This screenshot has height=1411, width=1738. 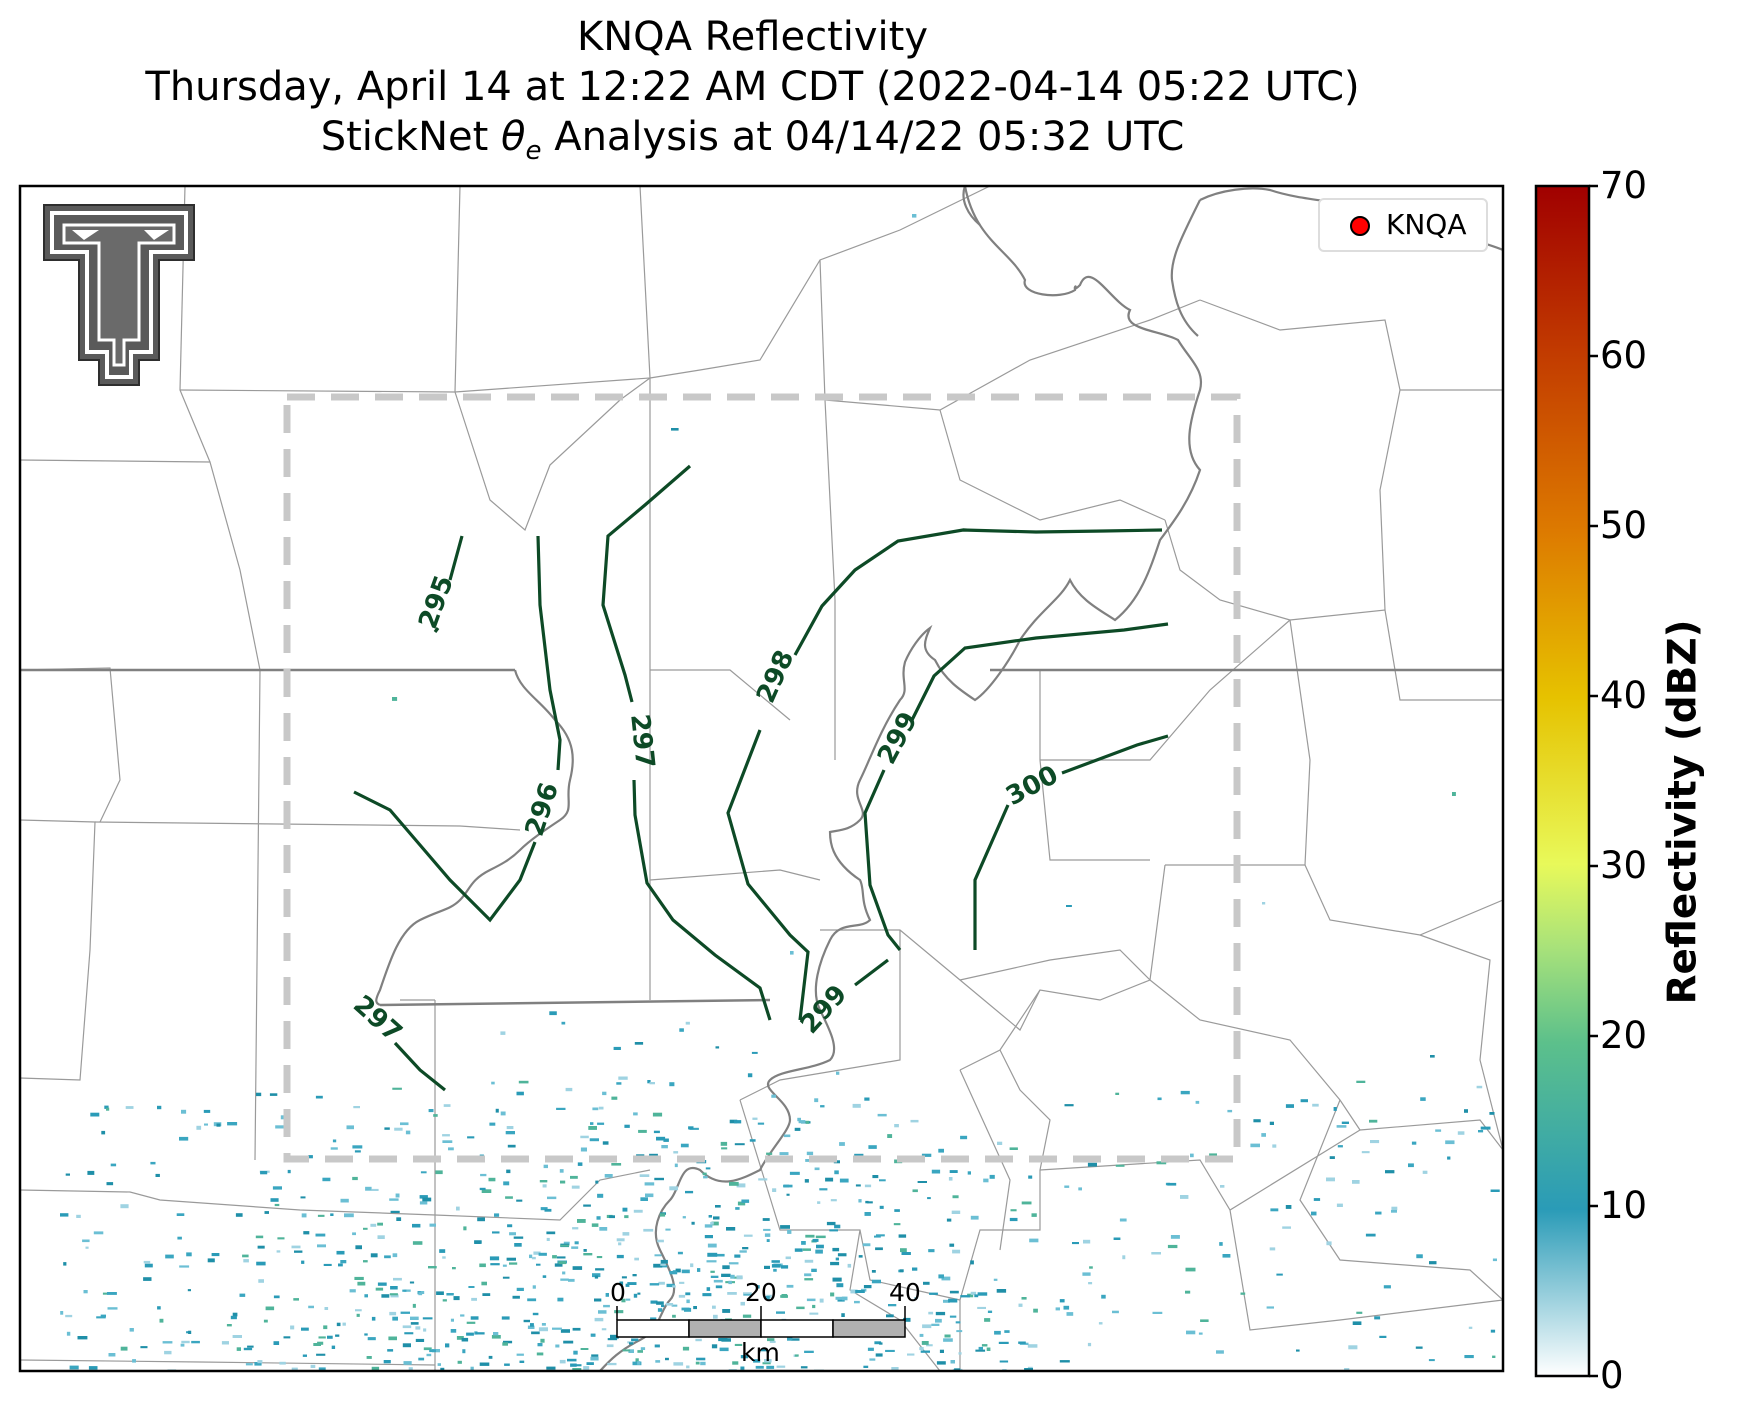 I want to click on colorbar-ticks, so click(x=1593, y=781).